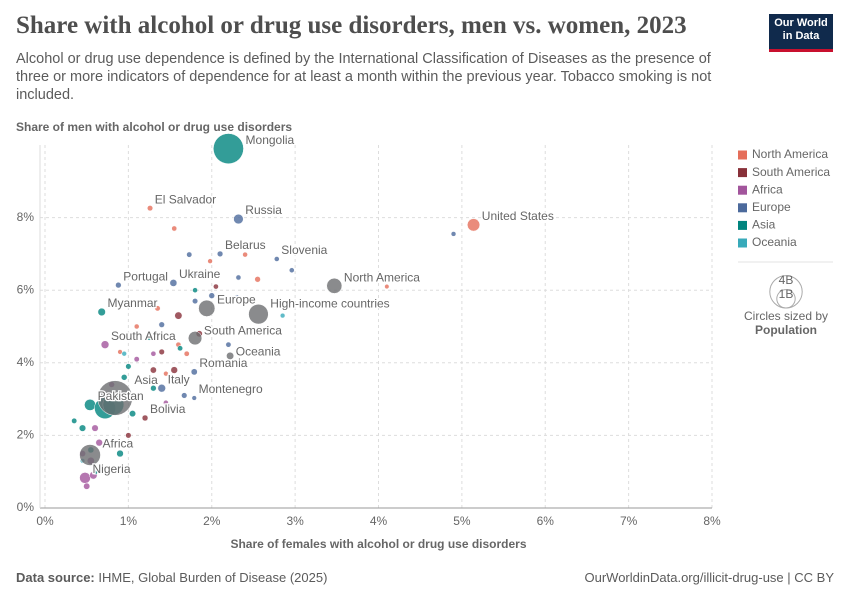 The image size is (850, 600). What do you see at coordinates (245, 245) in the screenshot?
I see `point-label: Belarus` at bounding box center [245, 245].